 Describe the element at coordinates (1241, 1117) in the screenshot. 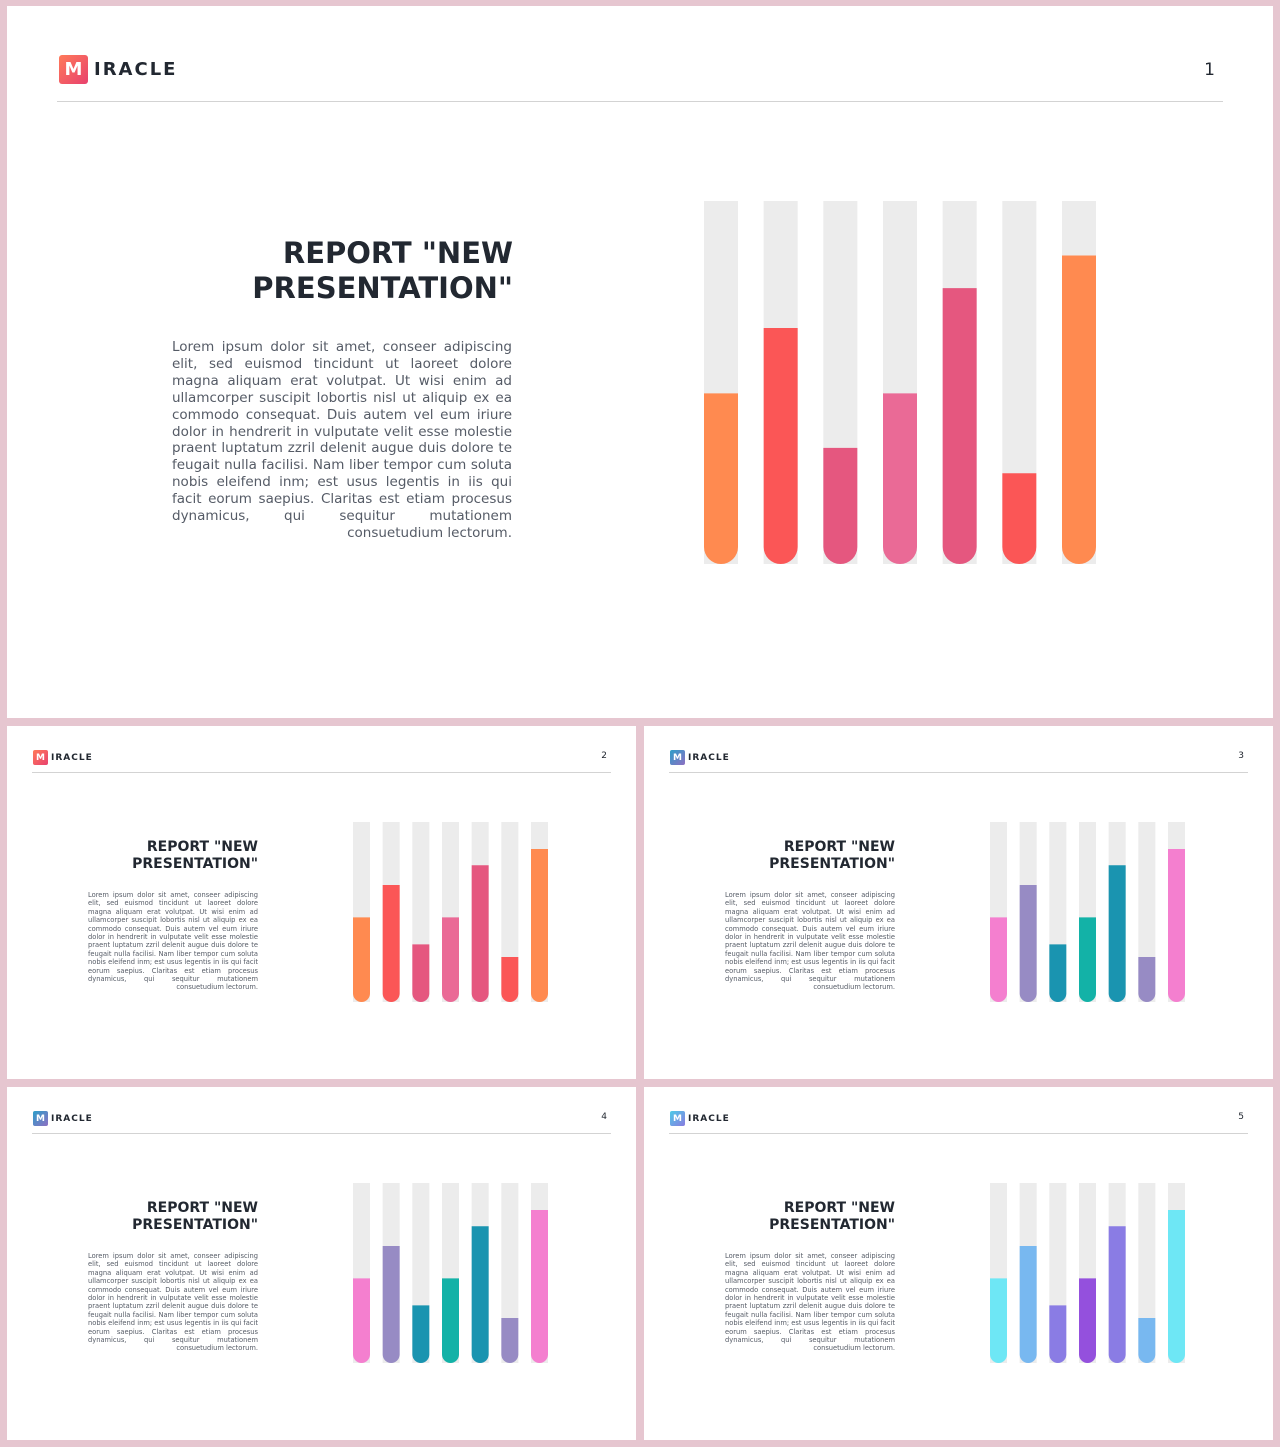

I see `page-number: 5` at that location.